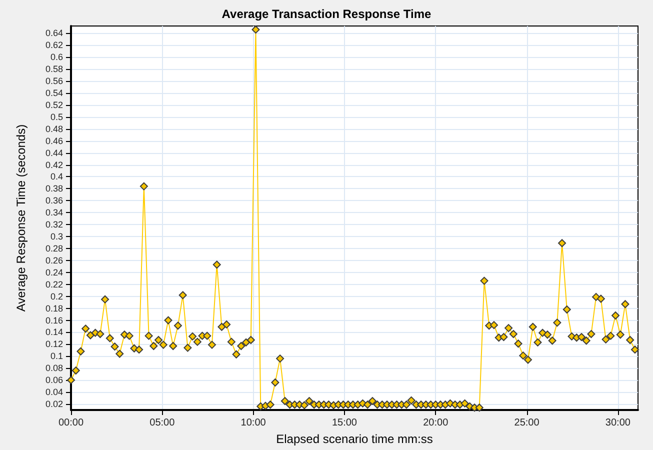 This screenshot has width=653, height=450. What do you see at coordinates (54, 344) in the screenshot?
I see `y-tick-label: 0.12` at bounding box center [54, 344].